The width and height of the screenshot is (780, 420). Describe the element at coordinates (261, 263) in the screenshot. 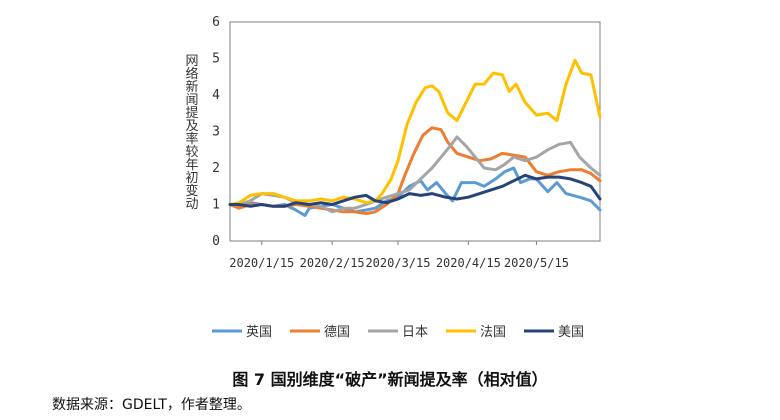

I see `x-tick-label: 2020/1/15` at that location.